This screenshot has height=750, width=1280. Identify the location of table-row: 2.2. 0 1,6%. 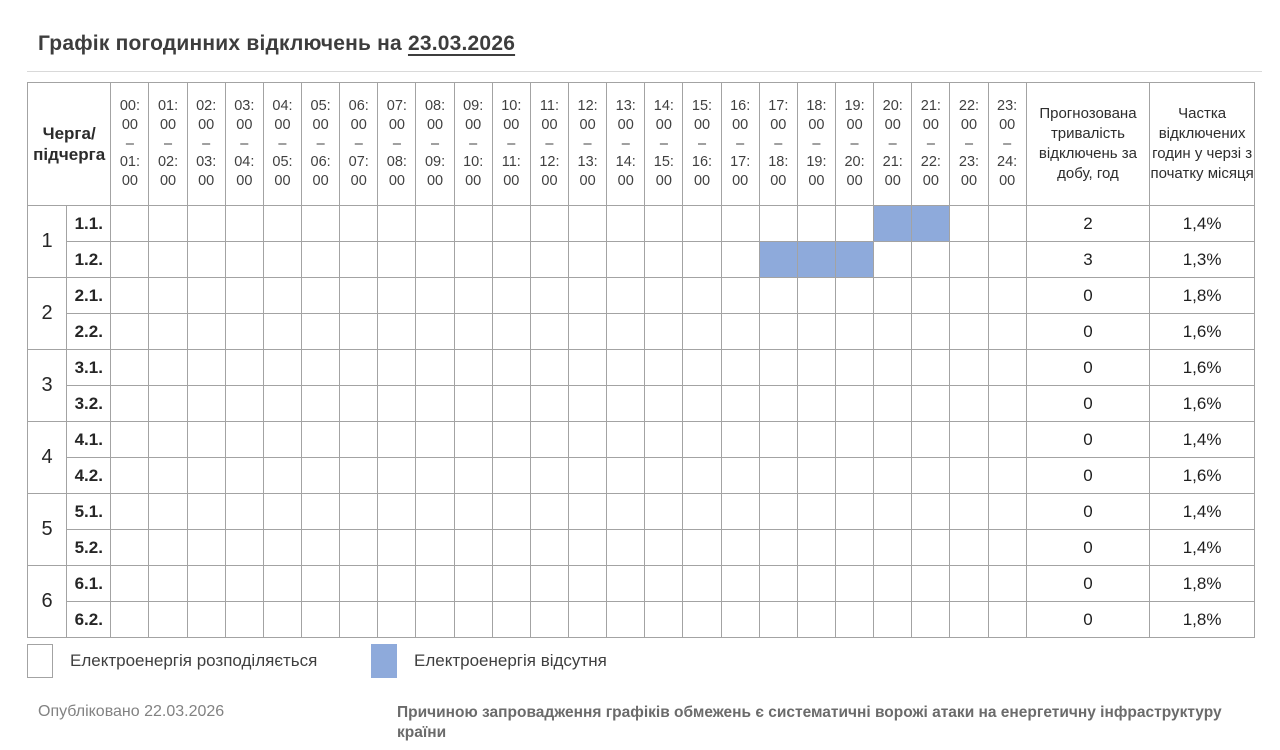
(641, 331).